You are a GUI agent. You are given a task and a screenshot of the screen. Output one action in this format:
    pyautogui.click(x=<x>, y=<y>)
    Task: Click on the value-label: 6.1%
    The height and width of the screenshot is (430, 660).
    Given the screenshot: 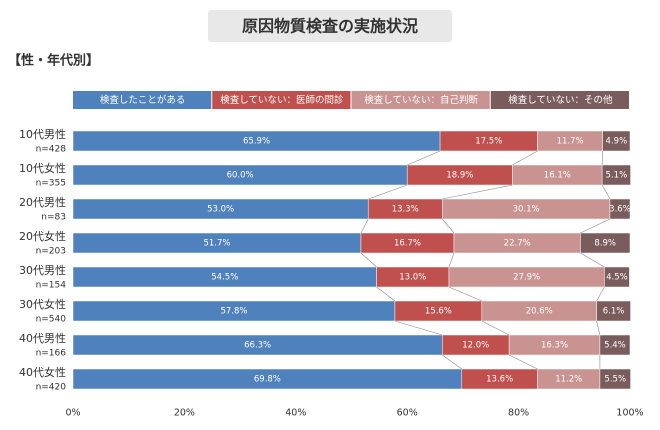 What is the action you would take?
    pyautogui.click(x=614, y=312)
    